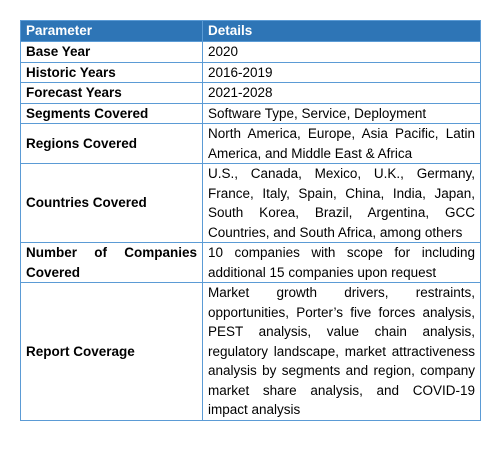 Image resolution: width=498 pixels, height=456 pixels. Describe the element at coordinates (341, 52) in the screenshot. I see `row-value-base-year: 2020` at that location.